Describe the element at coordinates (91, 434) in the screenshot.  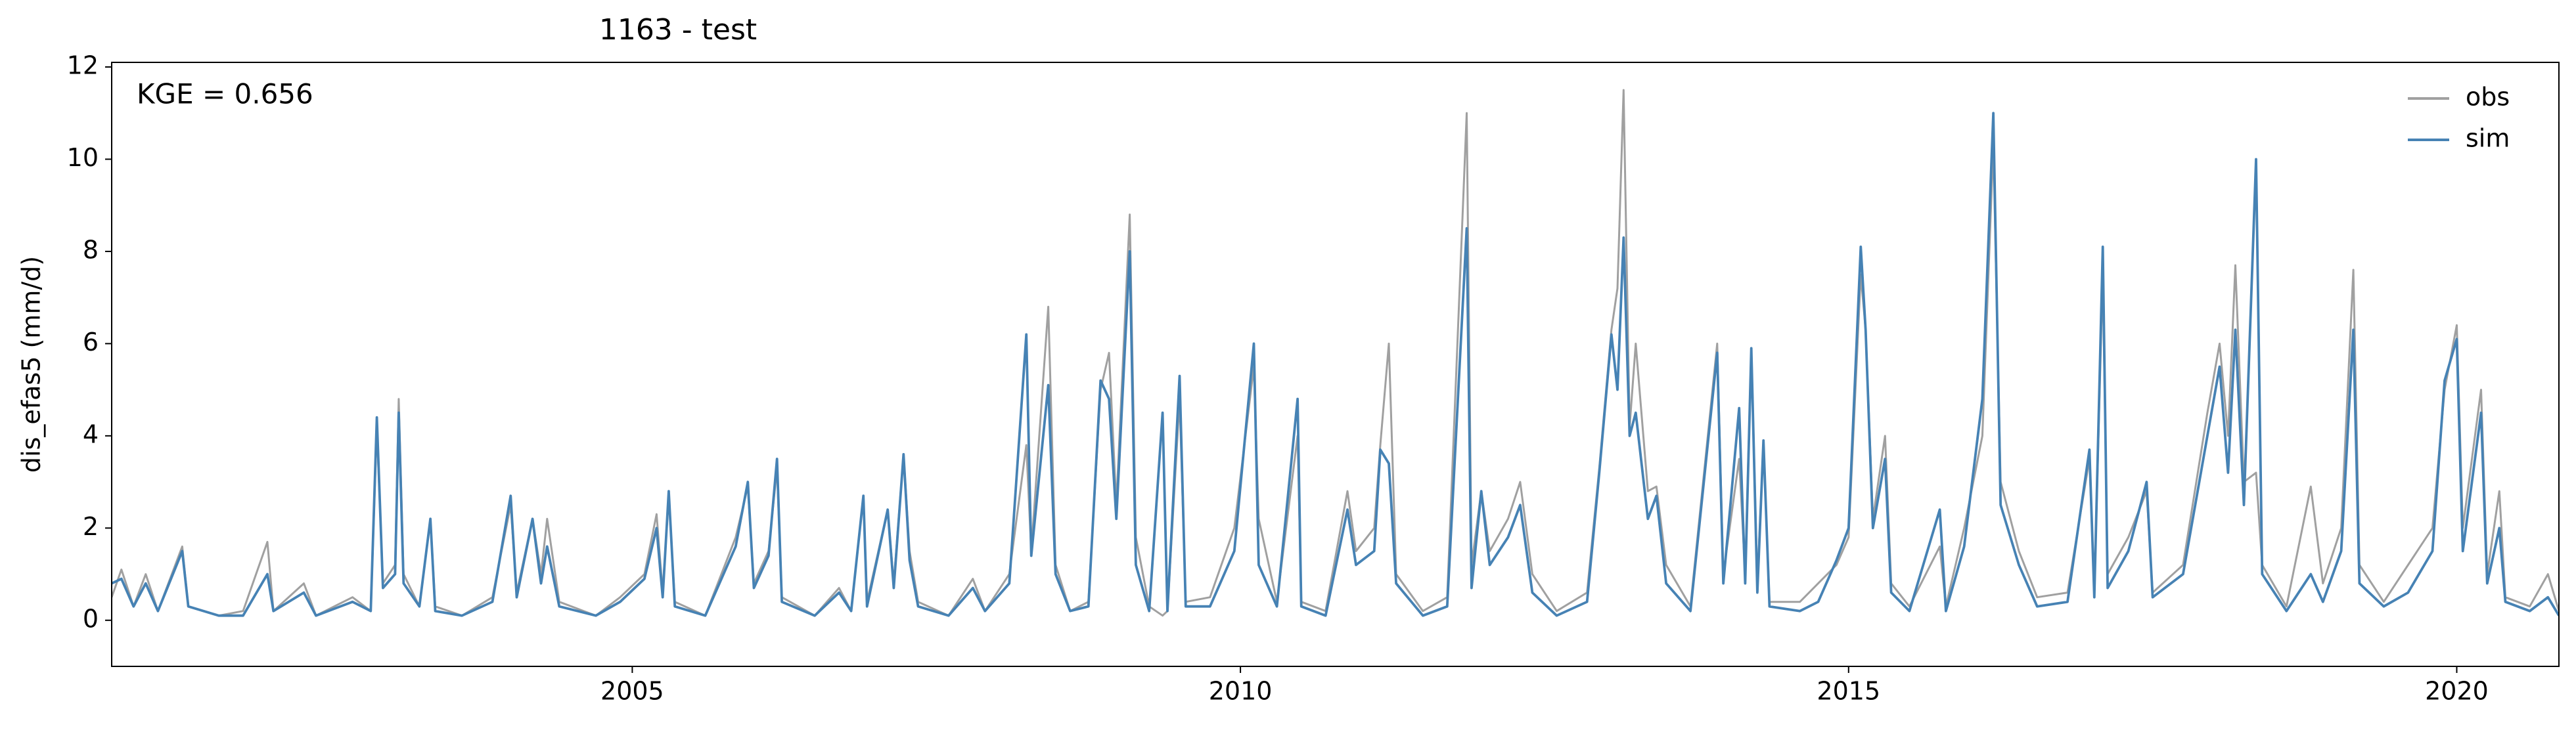
I see `y-tick-label: 4` at that location.